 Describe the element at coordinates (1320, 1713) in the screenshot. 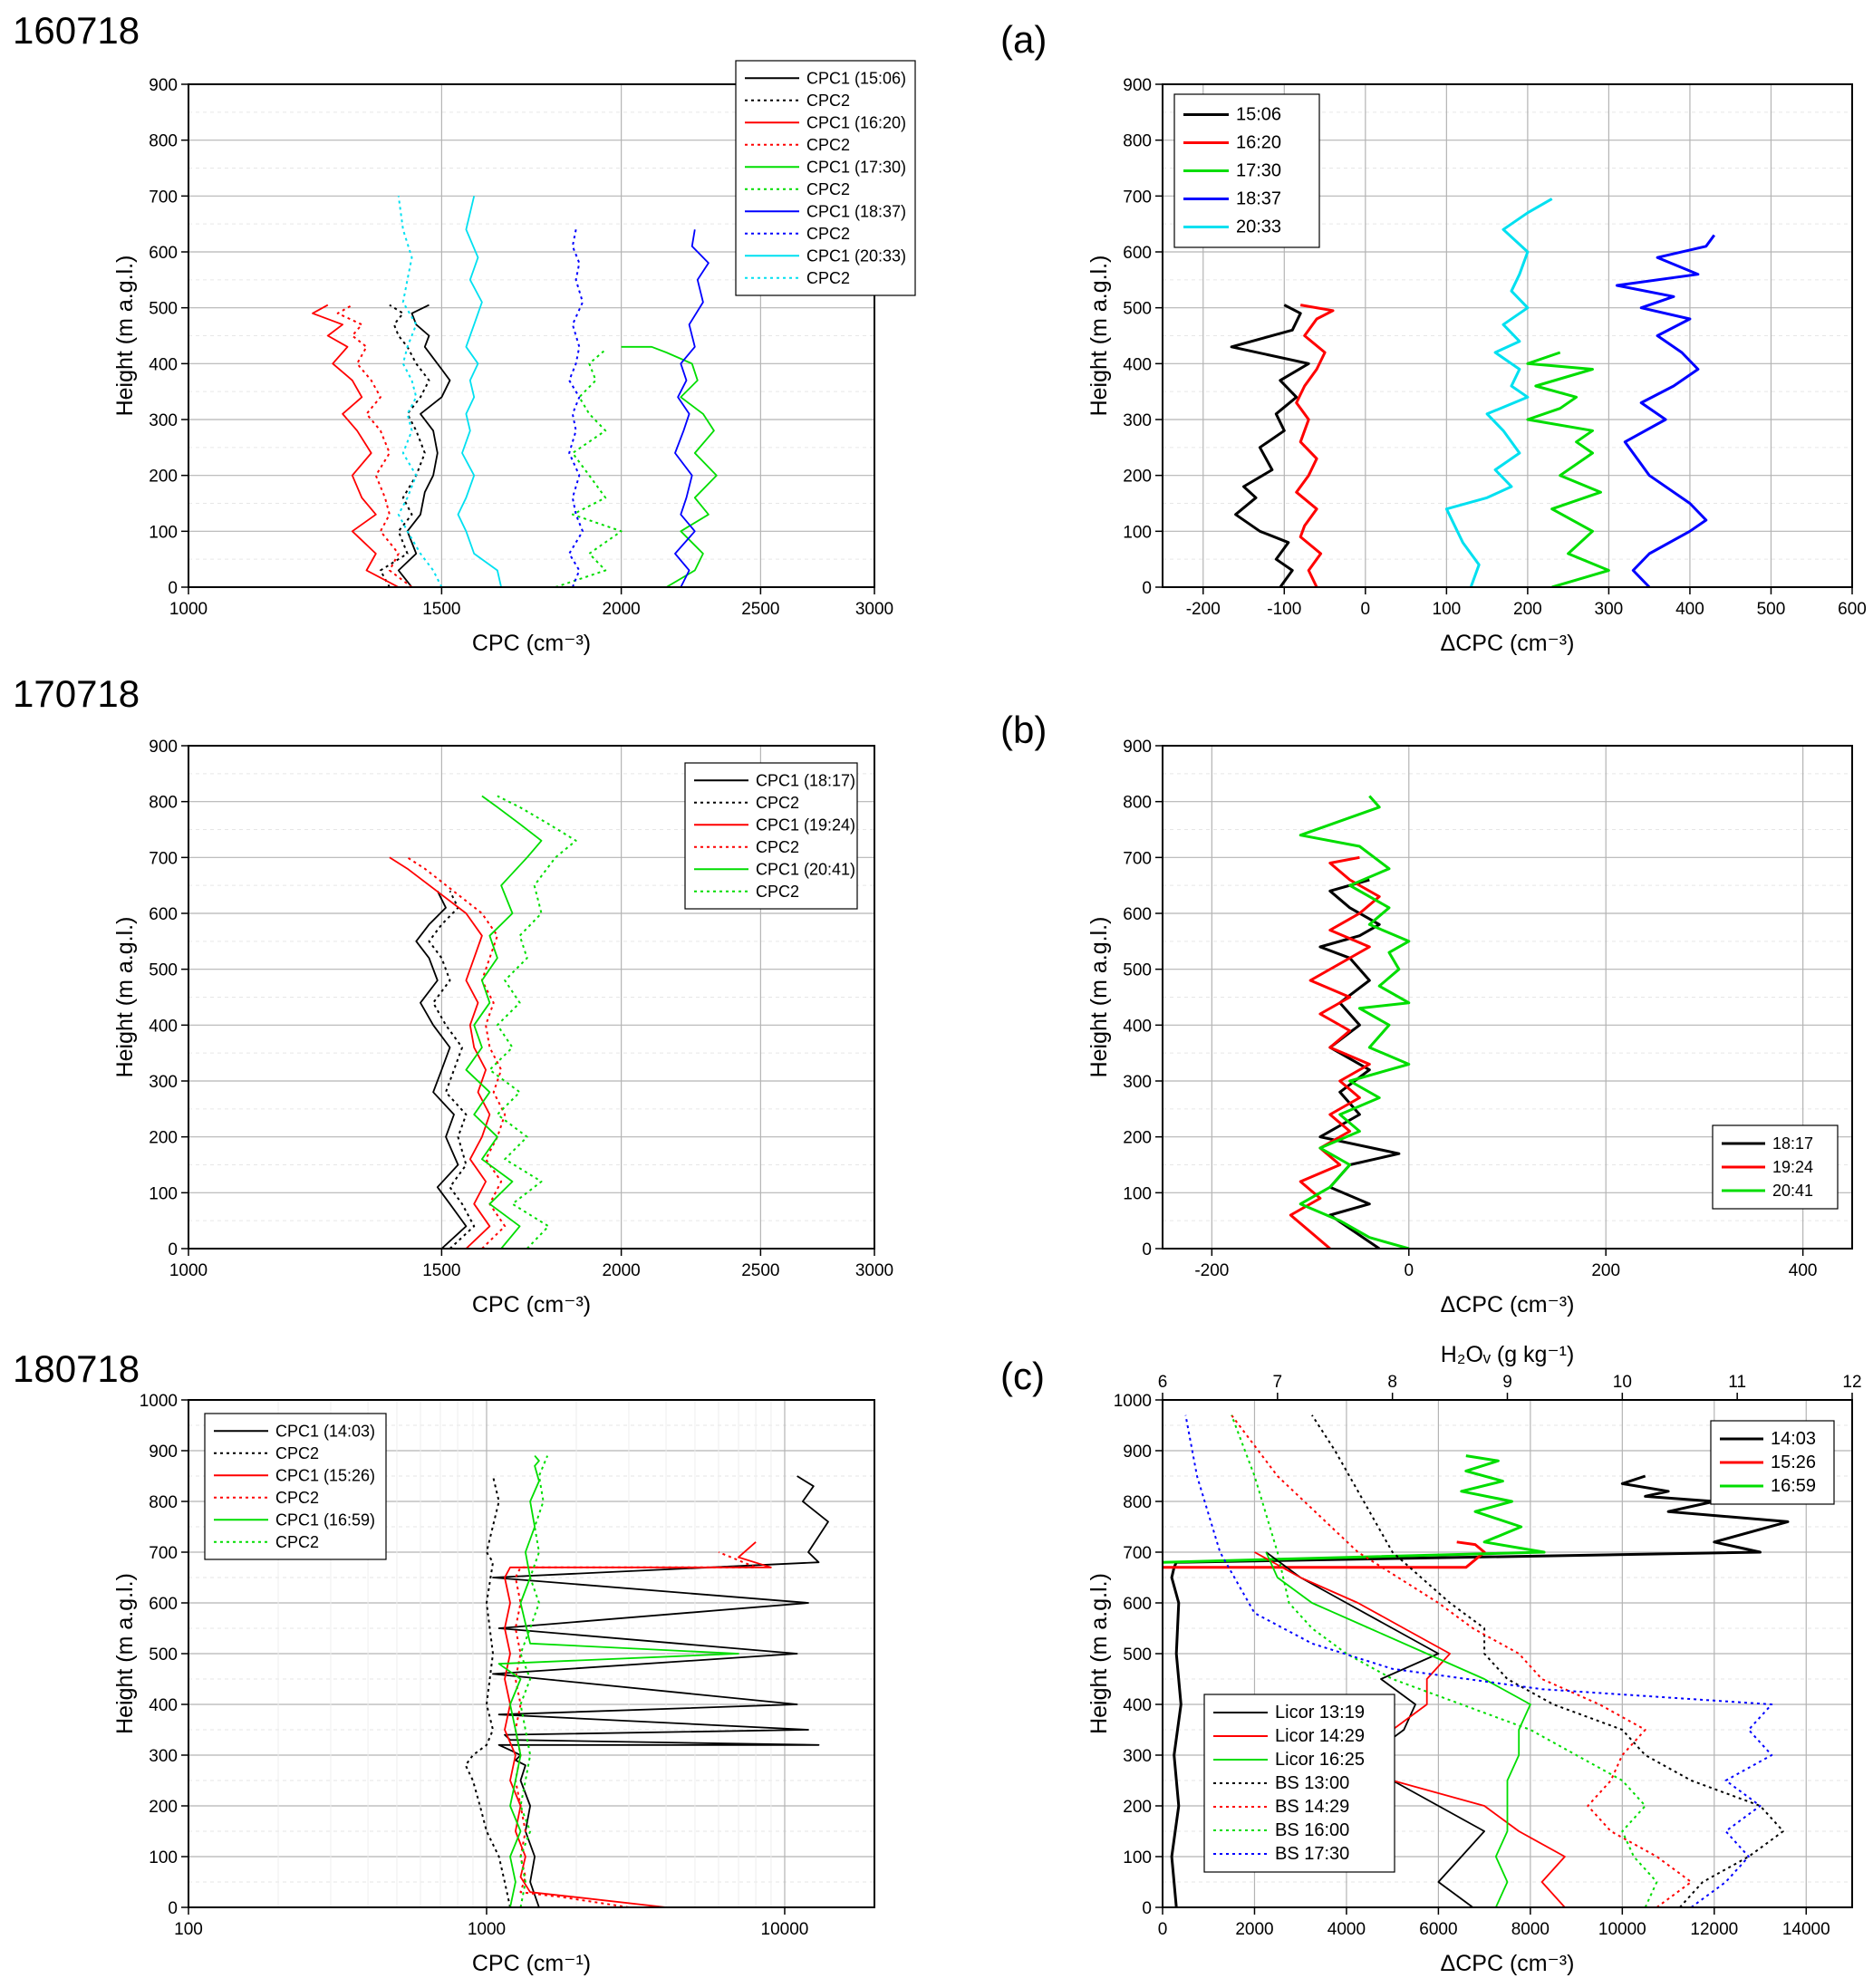

I see `legend-label: Licor 13:19` at that location.